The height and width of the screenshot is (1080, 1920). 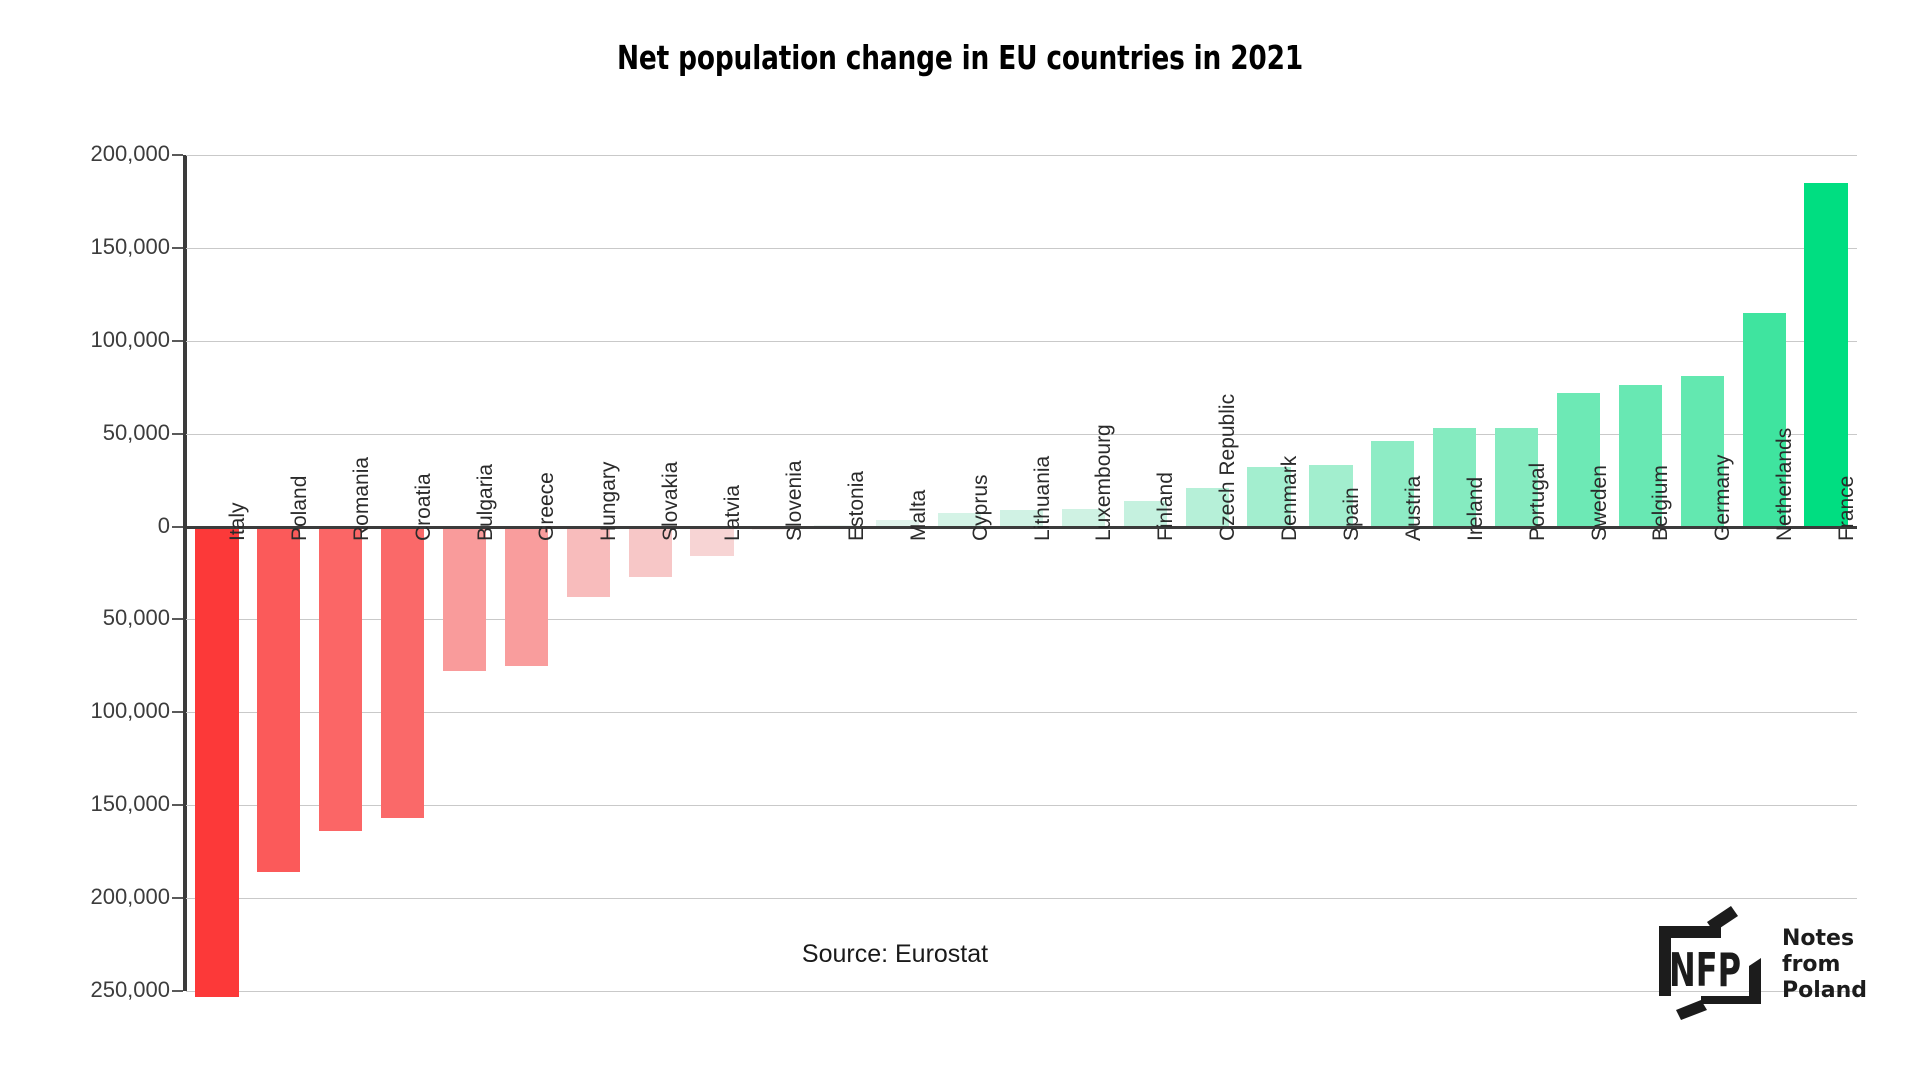 What do you see at coordinates (980, 507) in the screenshot?
I see `category-label: Cyprus` at bounding box center [980, 507].